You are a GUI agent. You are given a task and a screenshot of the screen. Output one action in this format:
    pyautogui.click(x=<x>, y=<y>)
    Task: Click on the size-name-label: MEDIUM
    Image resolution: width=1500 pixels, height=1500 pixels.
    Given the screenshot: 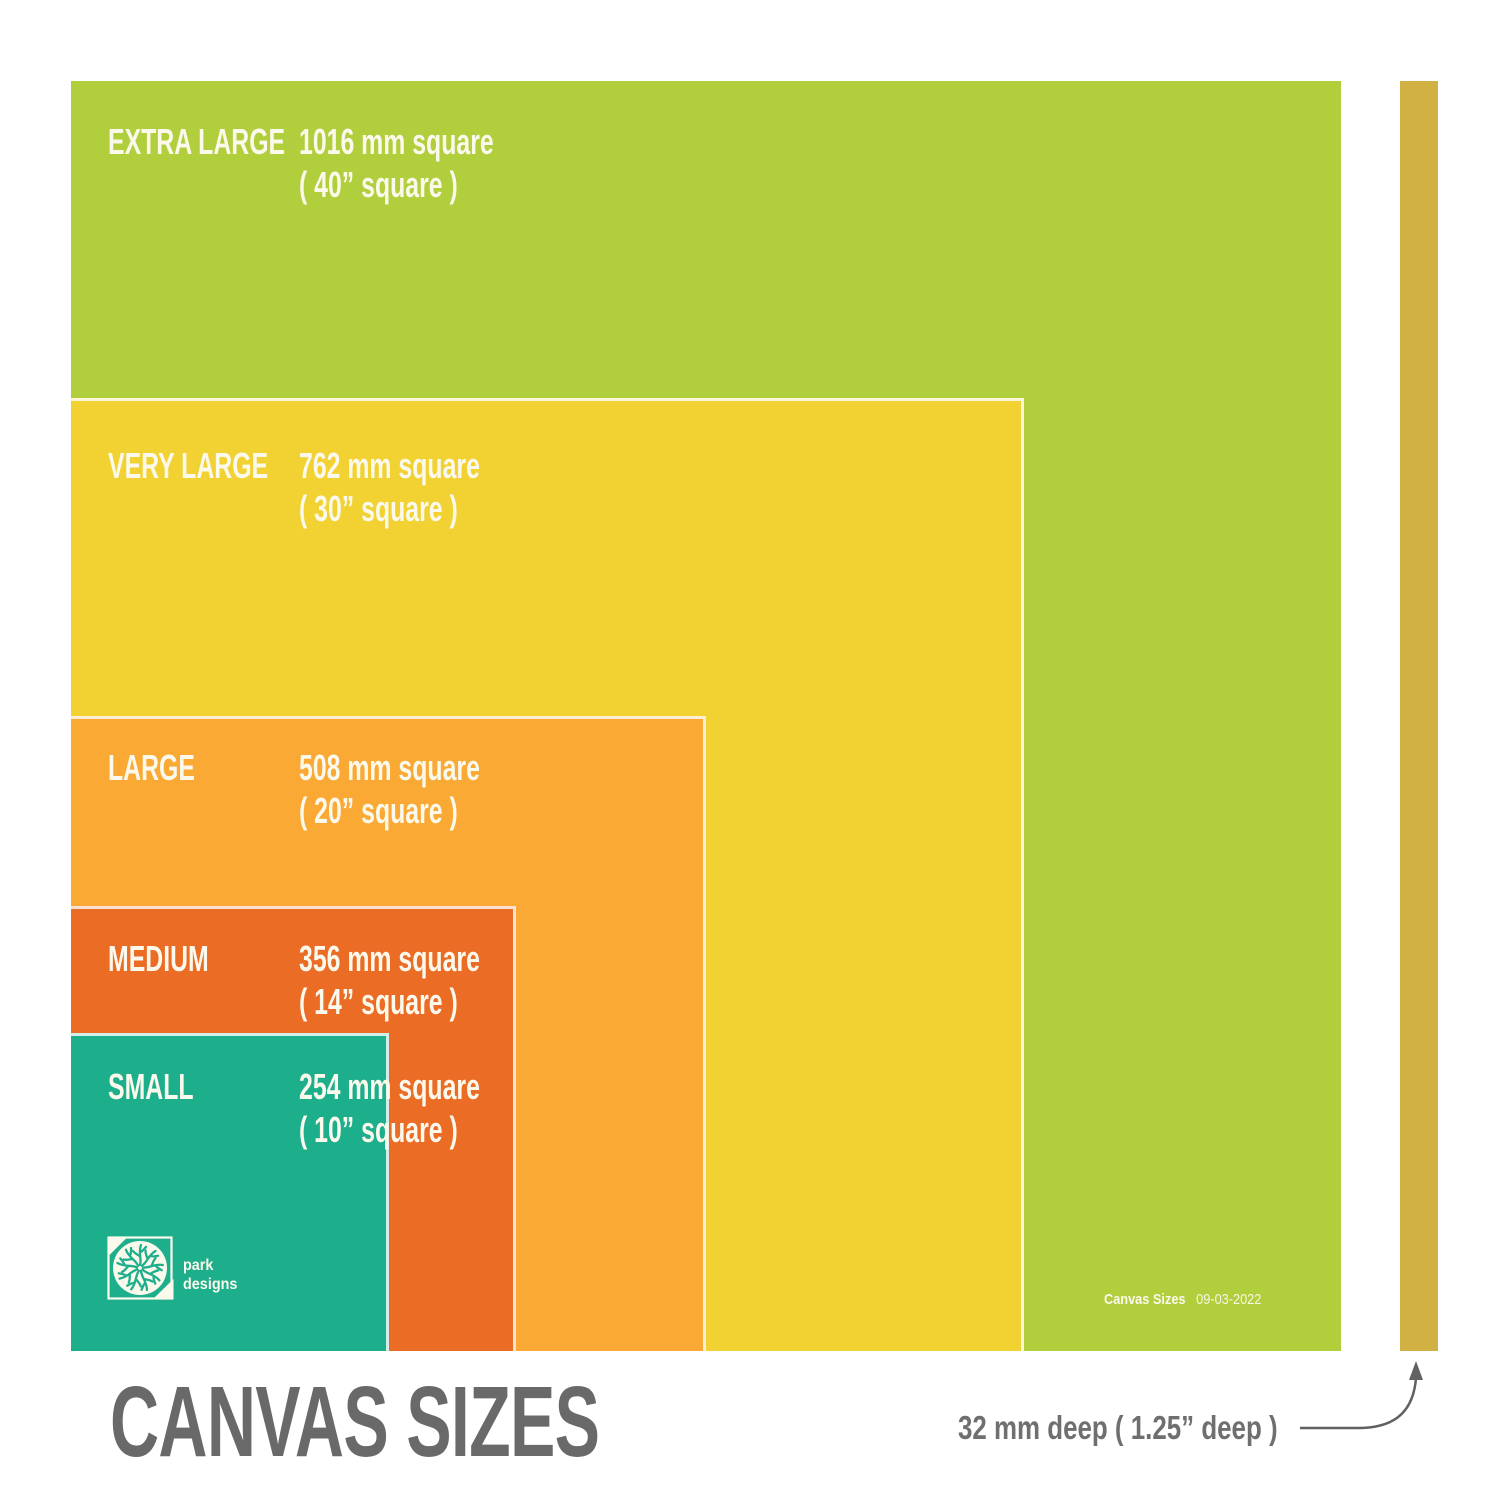 What is the action you would take?
    pyautogui.click(x=158, y=958)
    